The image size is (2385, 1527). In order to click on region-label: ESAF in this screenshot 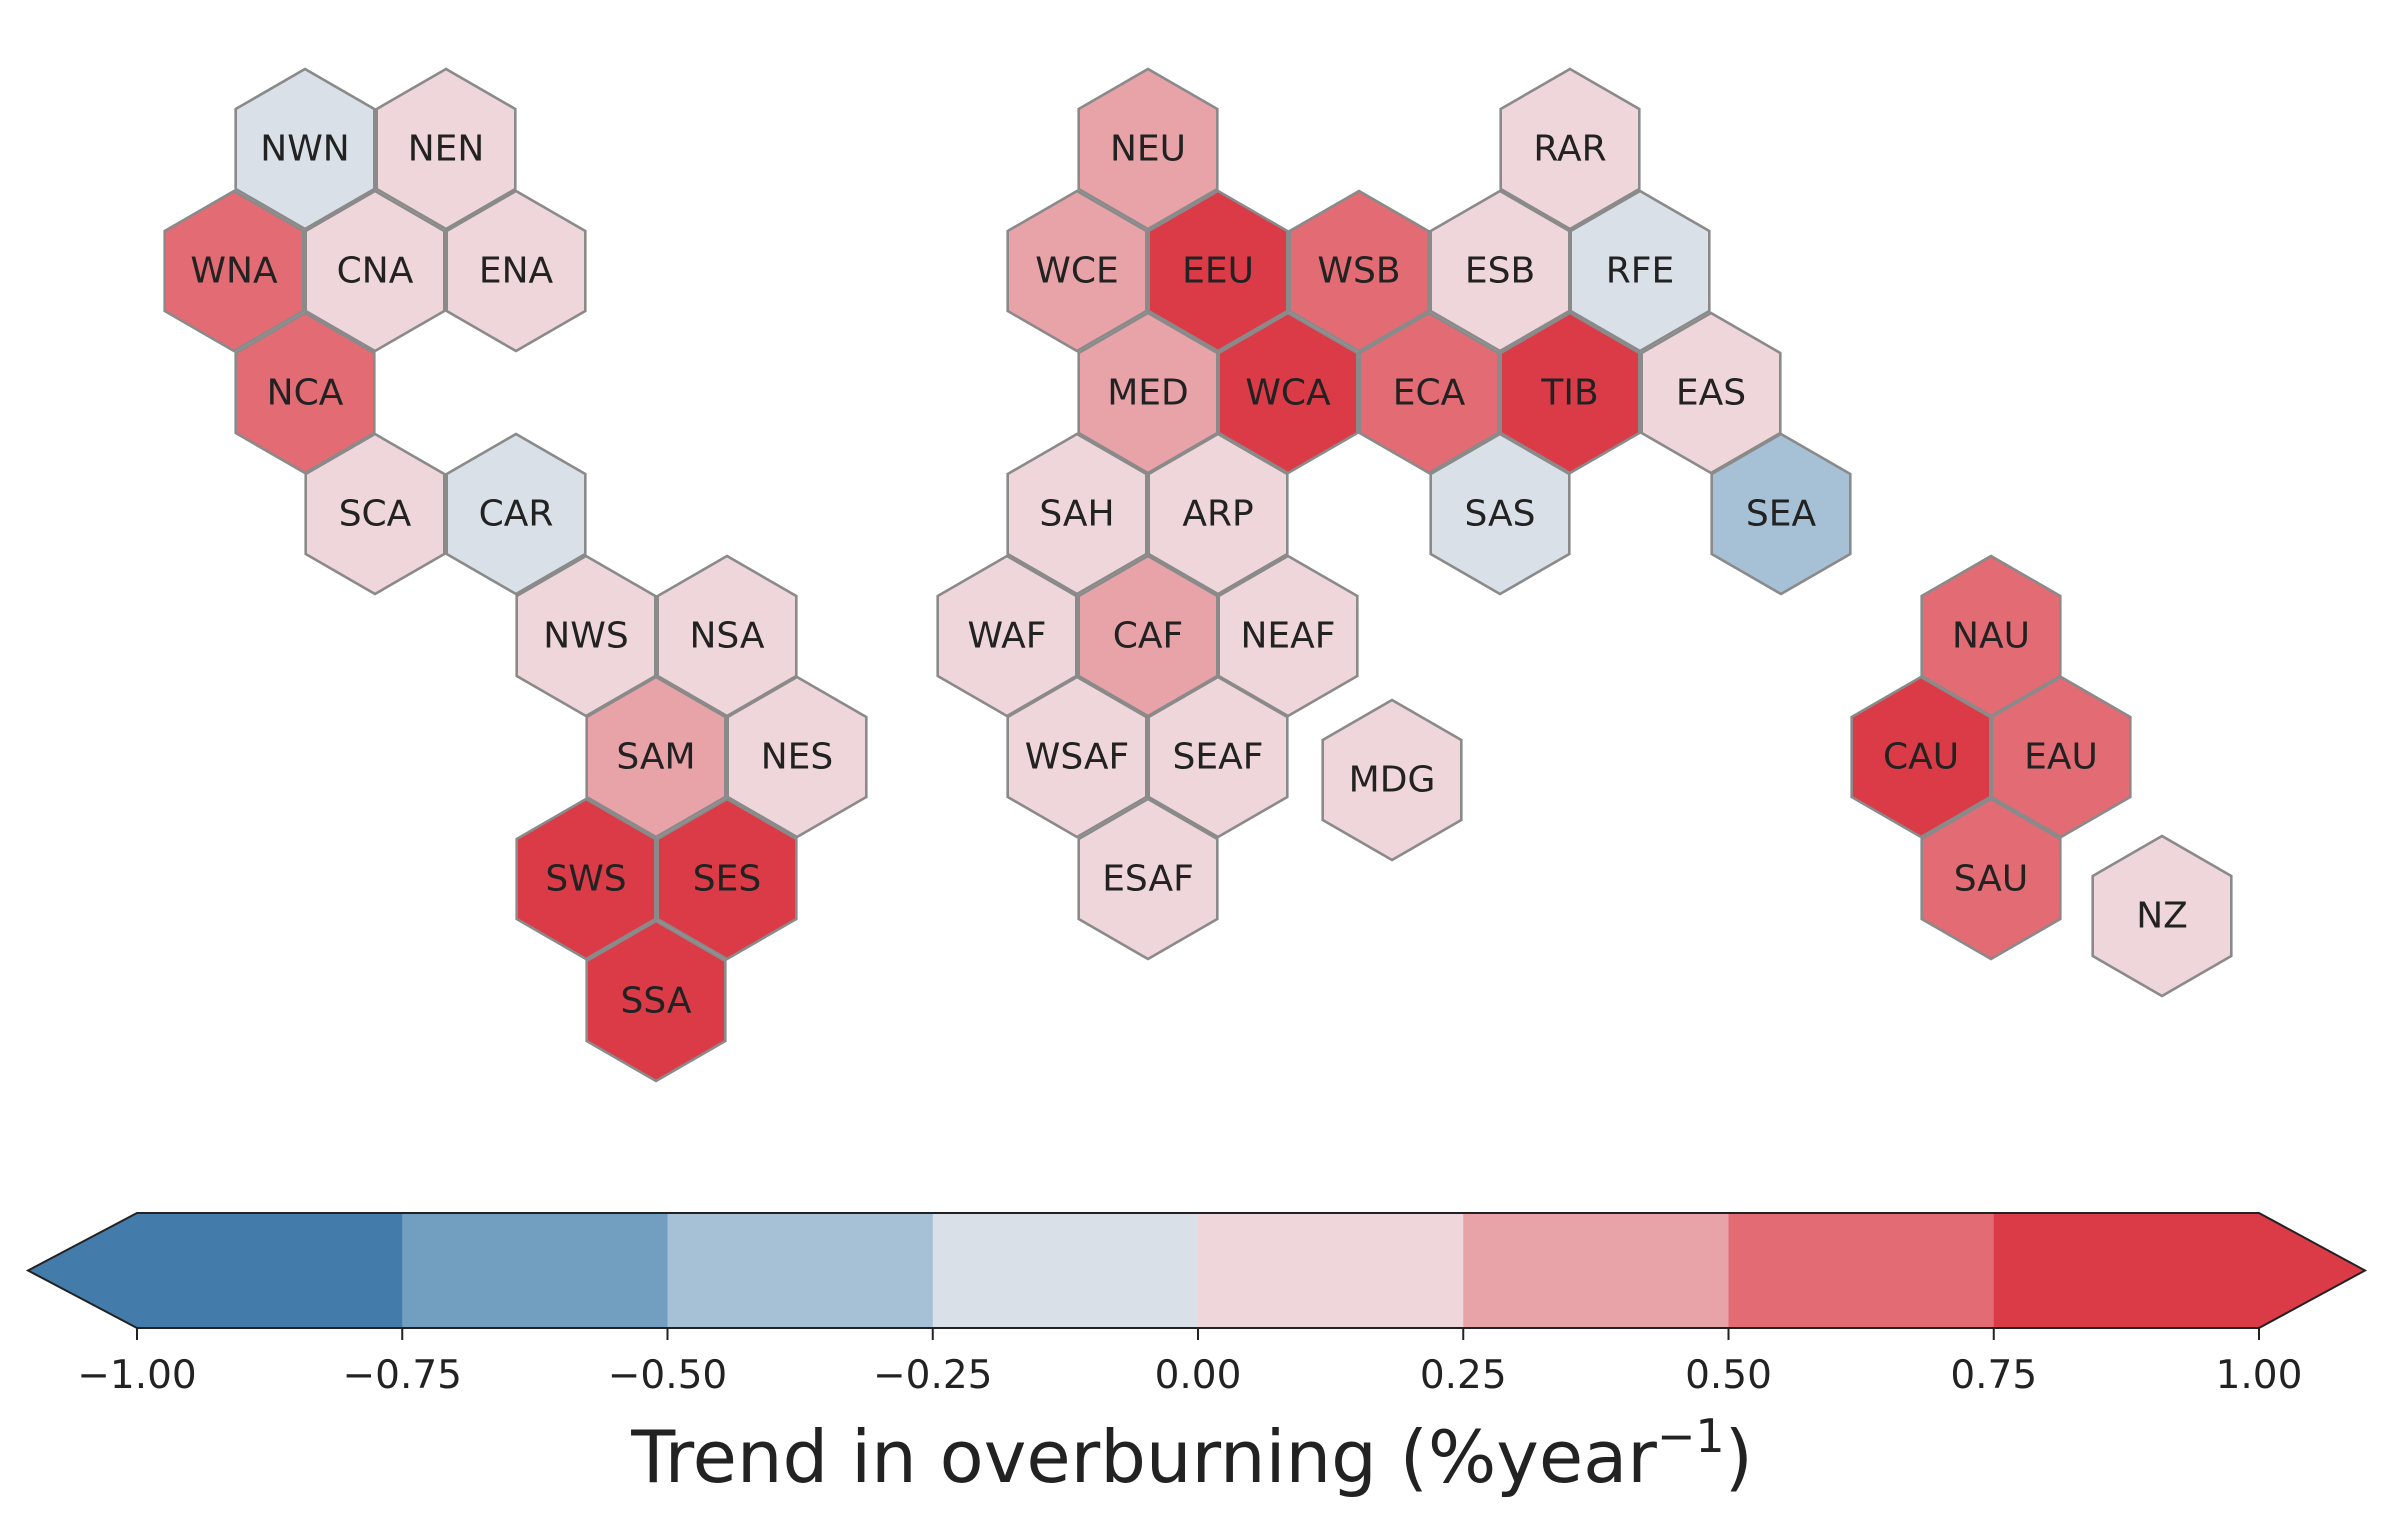, I will do `click(1148, 879)`.